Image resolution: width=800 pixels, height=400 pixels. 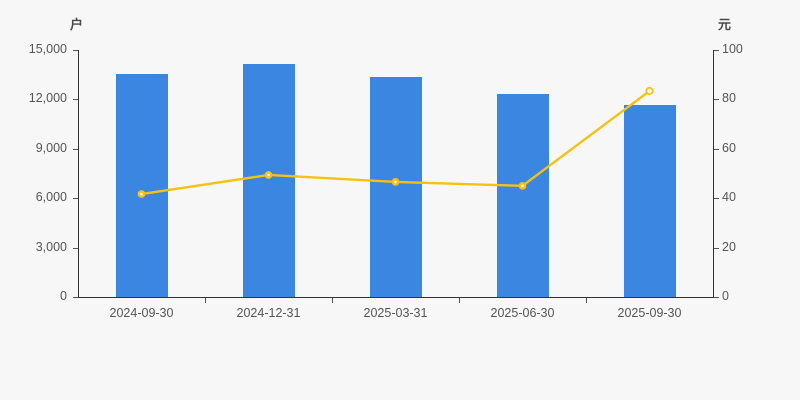 What do you see at coordinates (77, 24) in the screenshot?
I see `left-axis-unit-label: 户` at bounding box center [77, 24].